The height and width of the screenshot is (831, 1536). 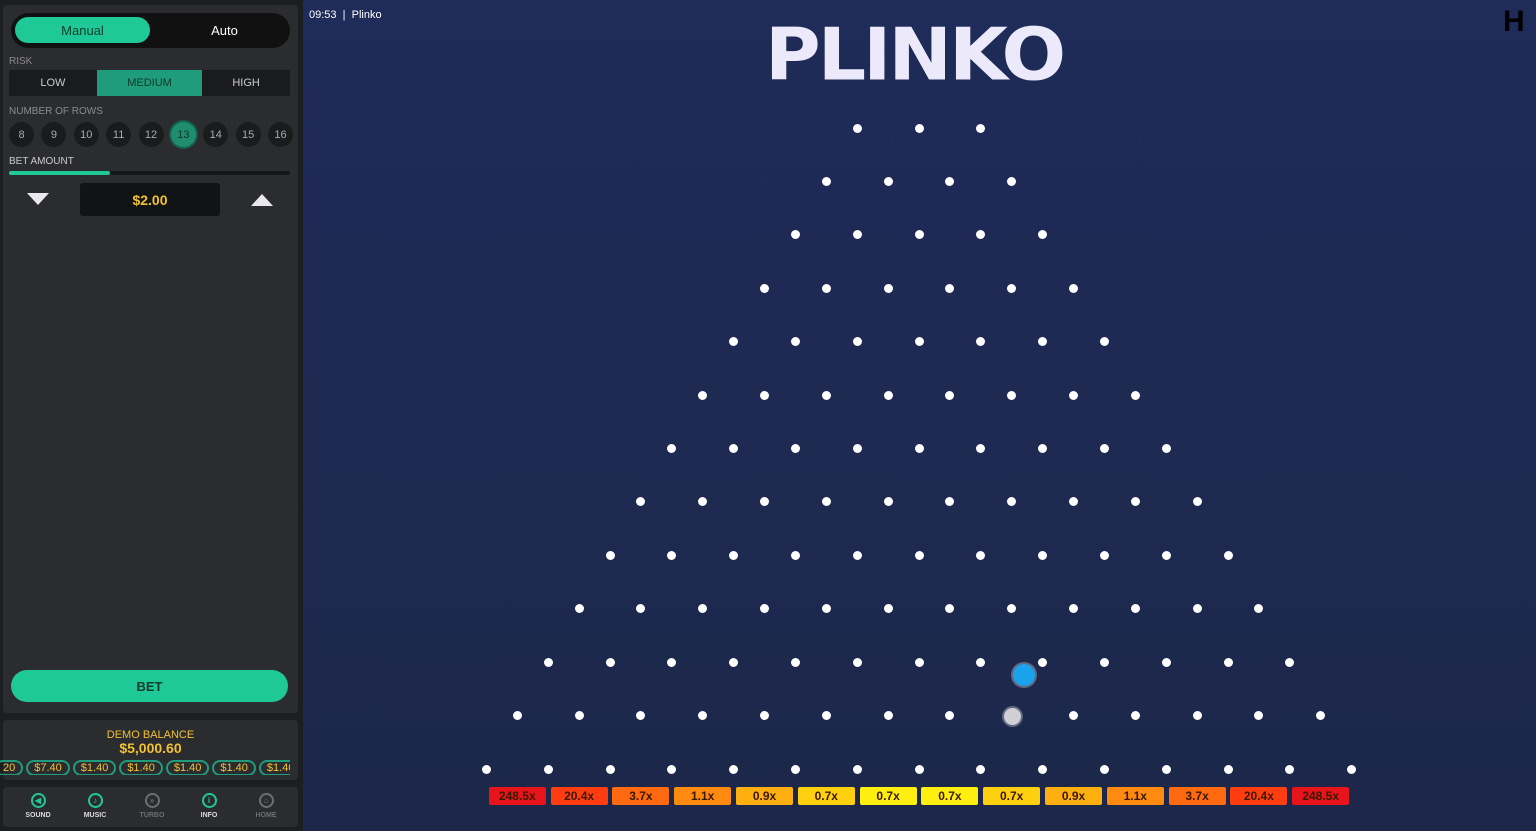 What do you see at coordinates (209, 815) in the screenshot?
I see `control-label: INFO` at bounding box center [209, 815].